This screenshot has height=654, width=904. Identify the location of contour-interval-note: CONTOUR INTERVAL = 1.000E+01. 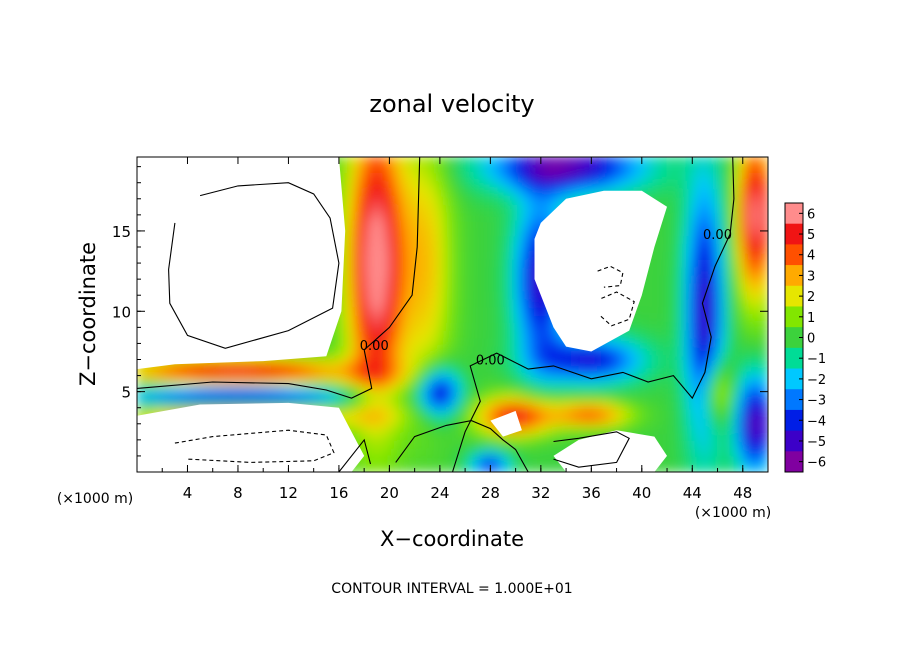
(451, 589).